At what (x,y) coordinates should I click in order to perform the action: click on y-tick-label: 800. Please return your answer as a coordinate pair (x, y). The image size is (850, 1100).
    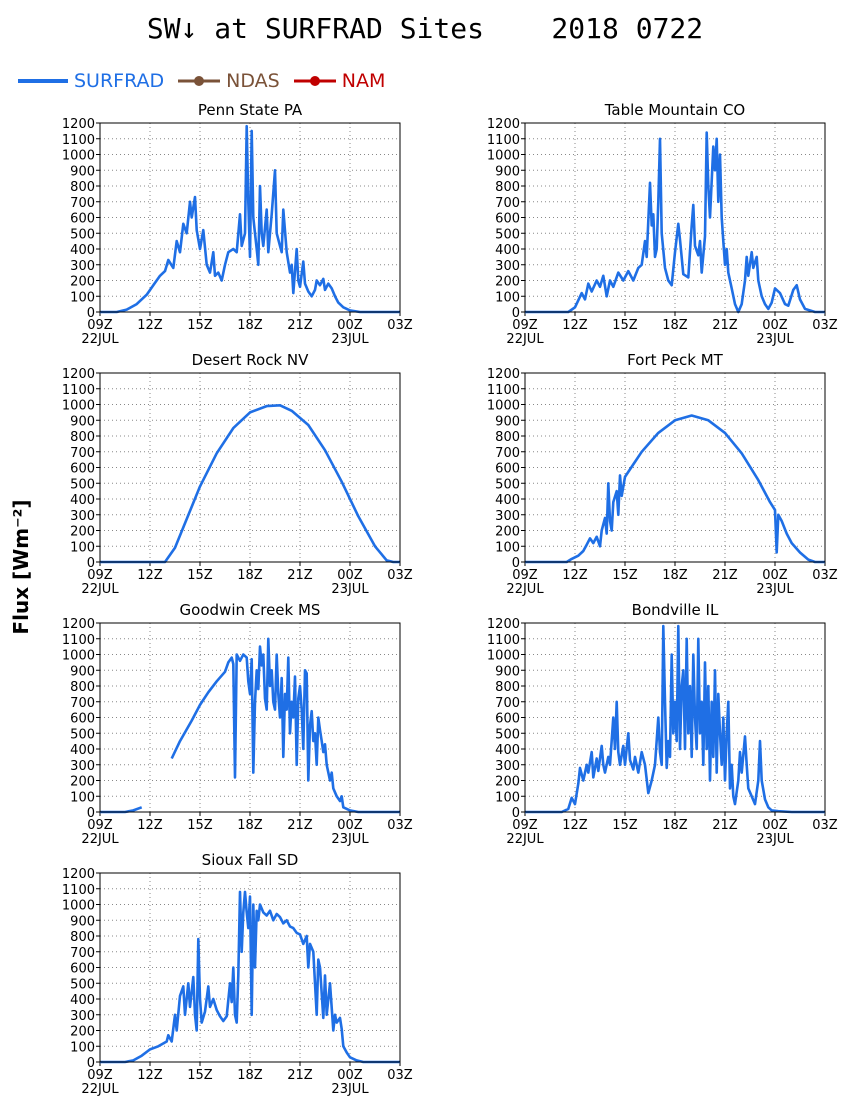
    Looking at the image, I should click on (82, 187).